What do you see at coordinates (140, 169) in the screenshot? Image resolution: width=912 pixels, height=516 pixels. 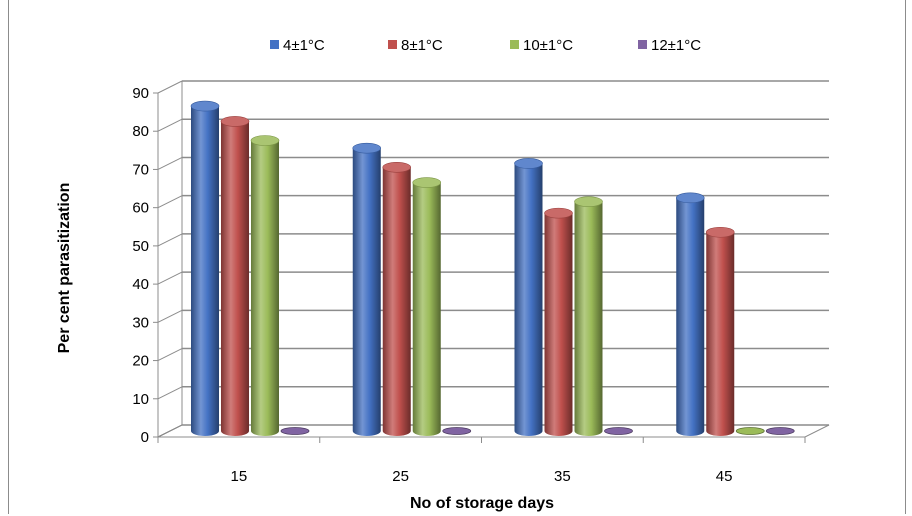 I see `y-tick-label: 70` at bounding box center [140, 169].